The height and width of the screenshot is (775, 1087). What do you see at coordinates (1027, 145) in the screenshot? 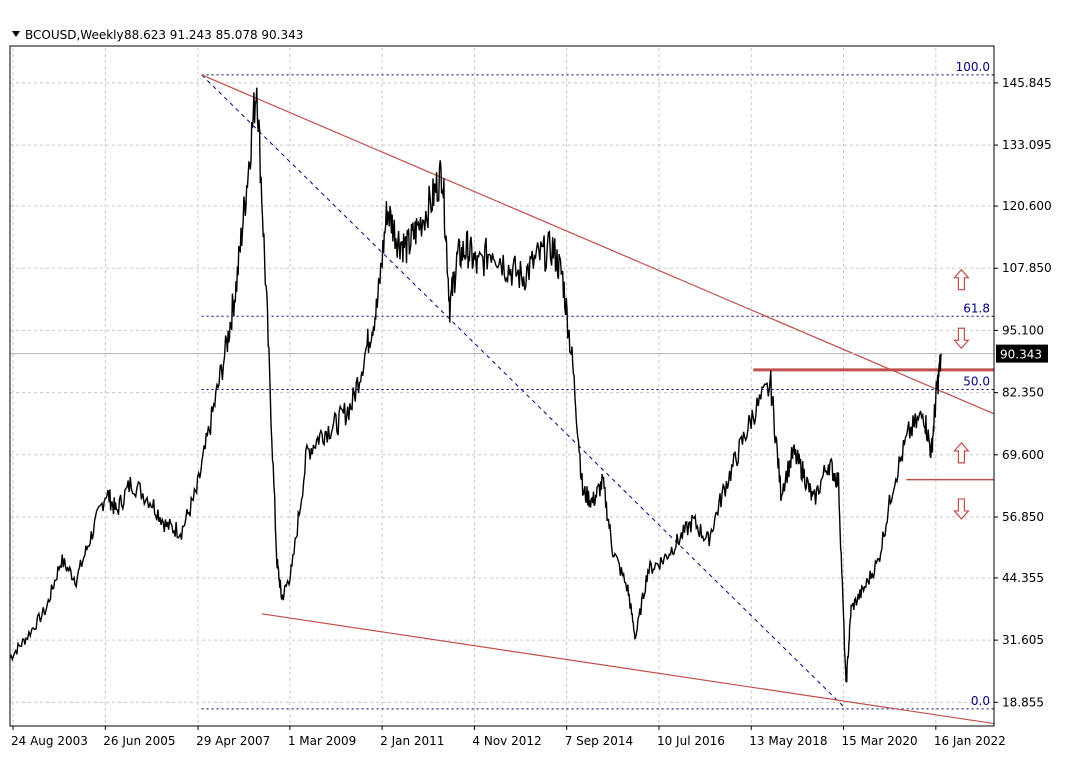
I see `y-tick-label: 133.095` at bounding box center [1027, 145].